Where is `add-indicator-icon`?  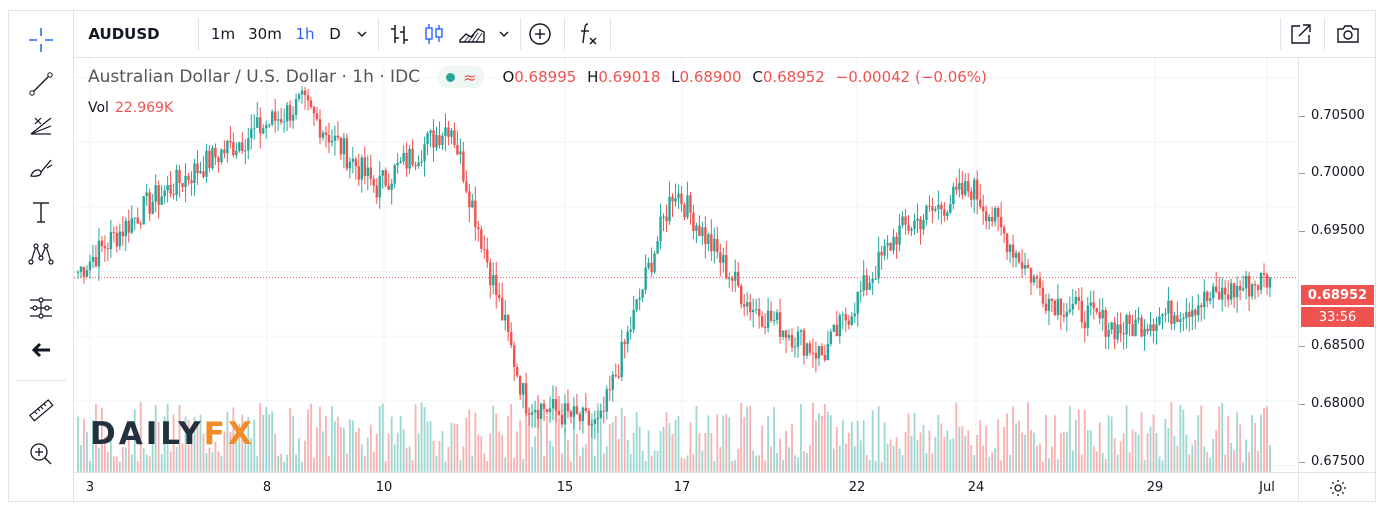
add-indicator-icon is located at coordinates (540, 34).